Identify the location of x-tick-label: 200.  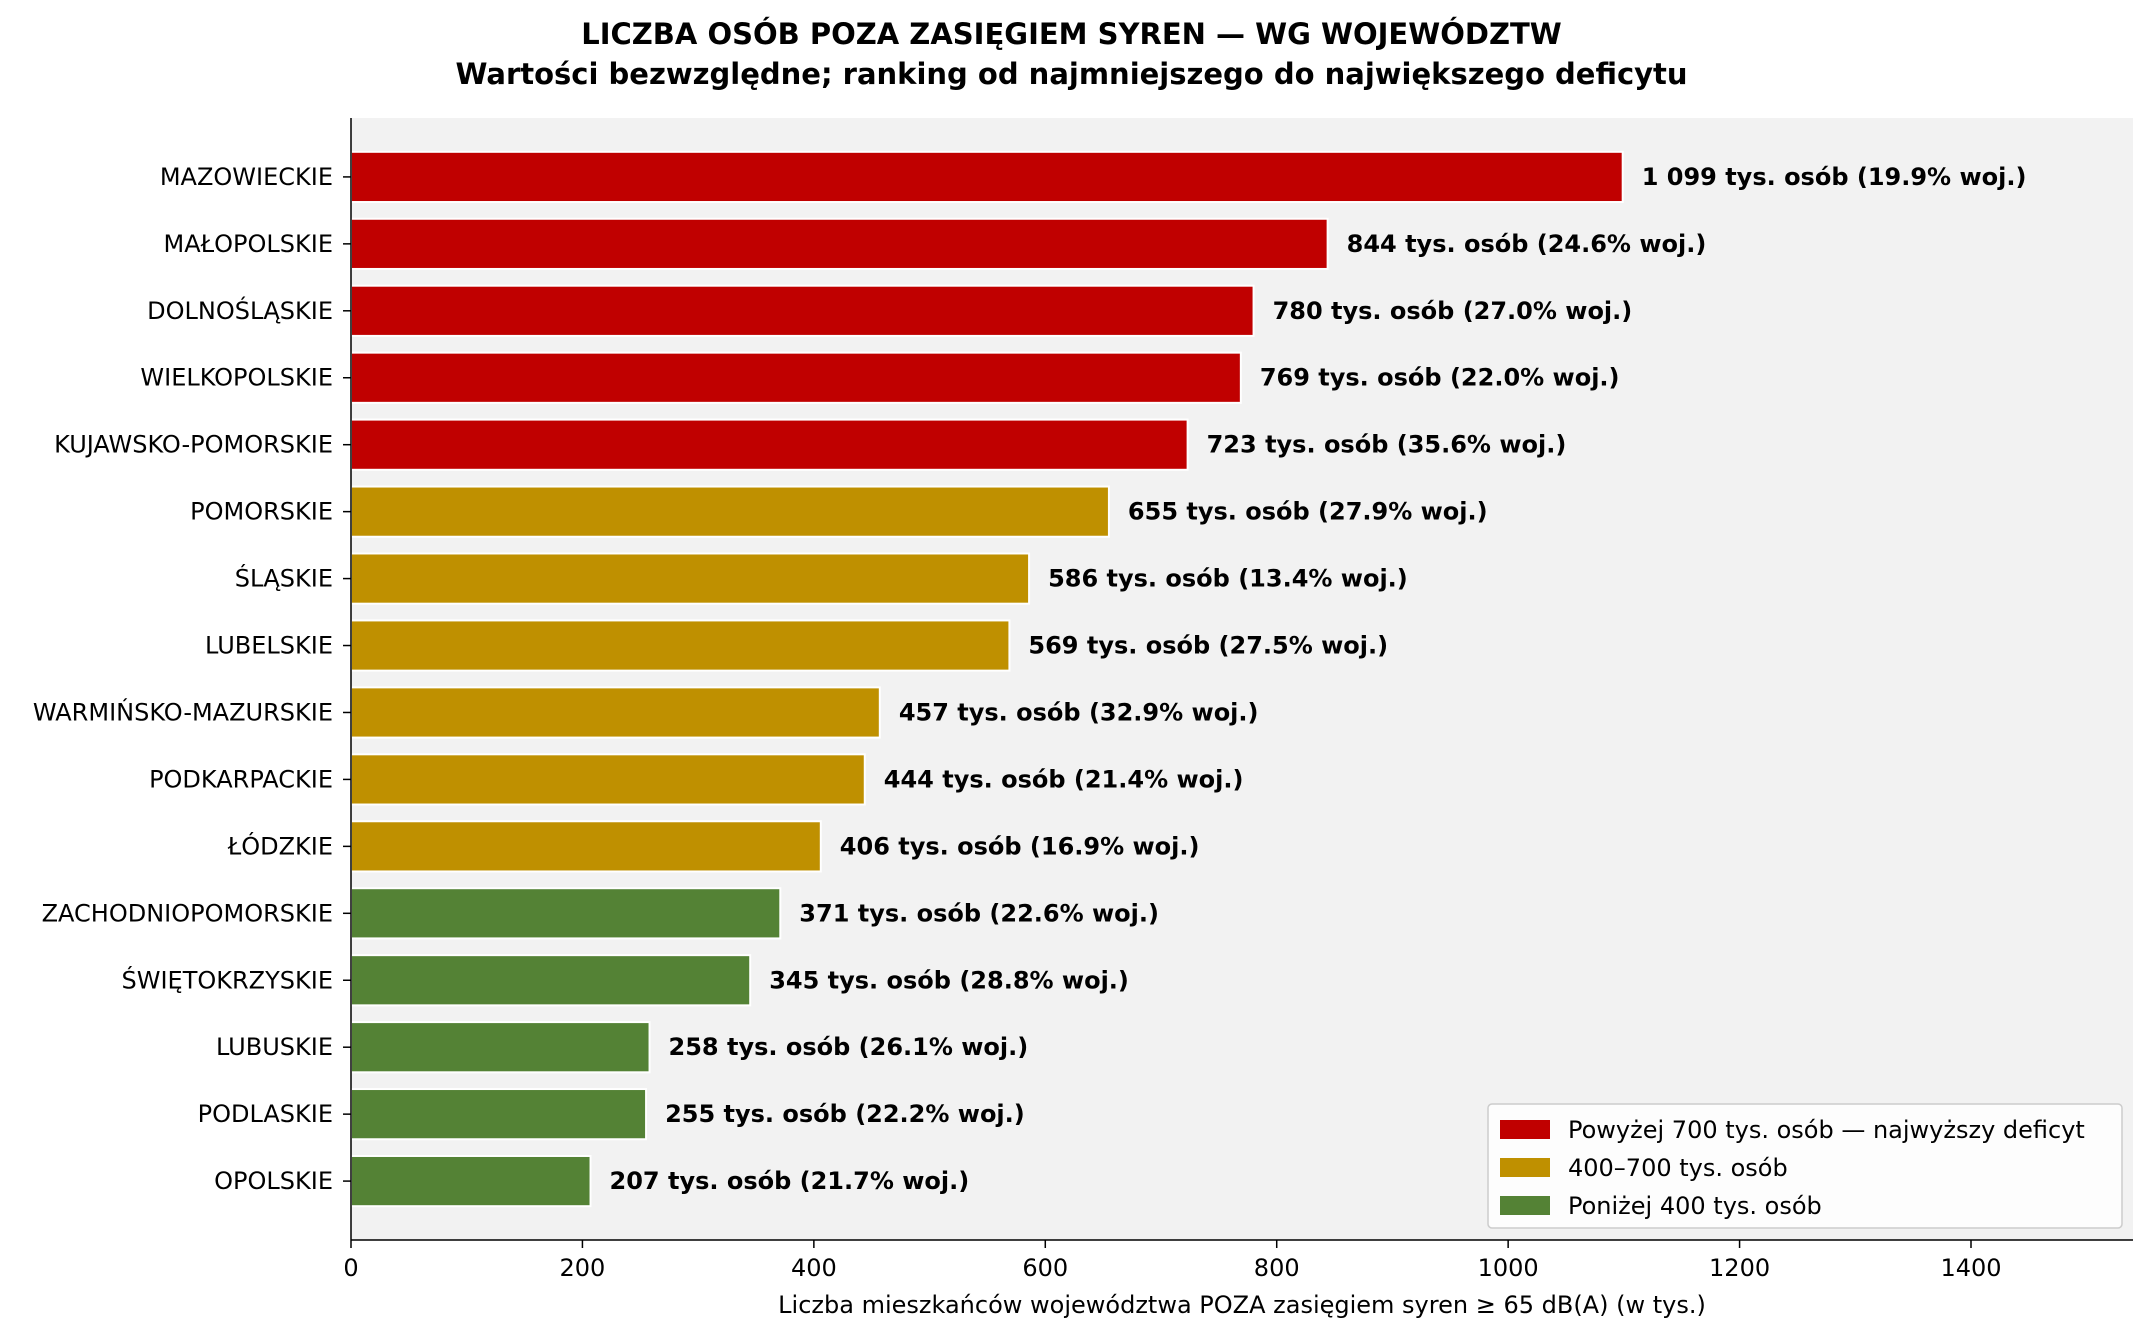
(583, 1268).